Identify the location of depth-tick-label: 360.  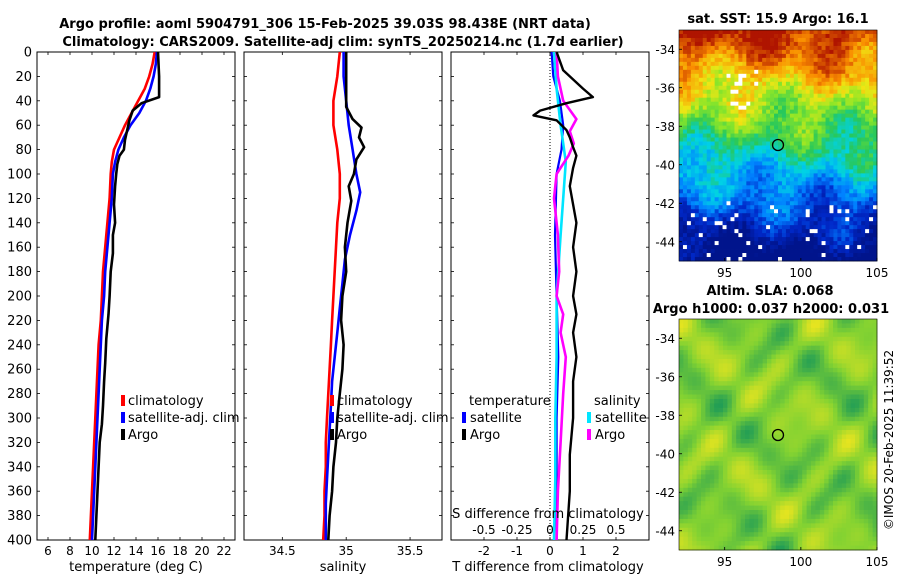
(19, 492).